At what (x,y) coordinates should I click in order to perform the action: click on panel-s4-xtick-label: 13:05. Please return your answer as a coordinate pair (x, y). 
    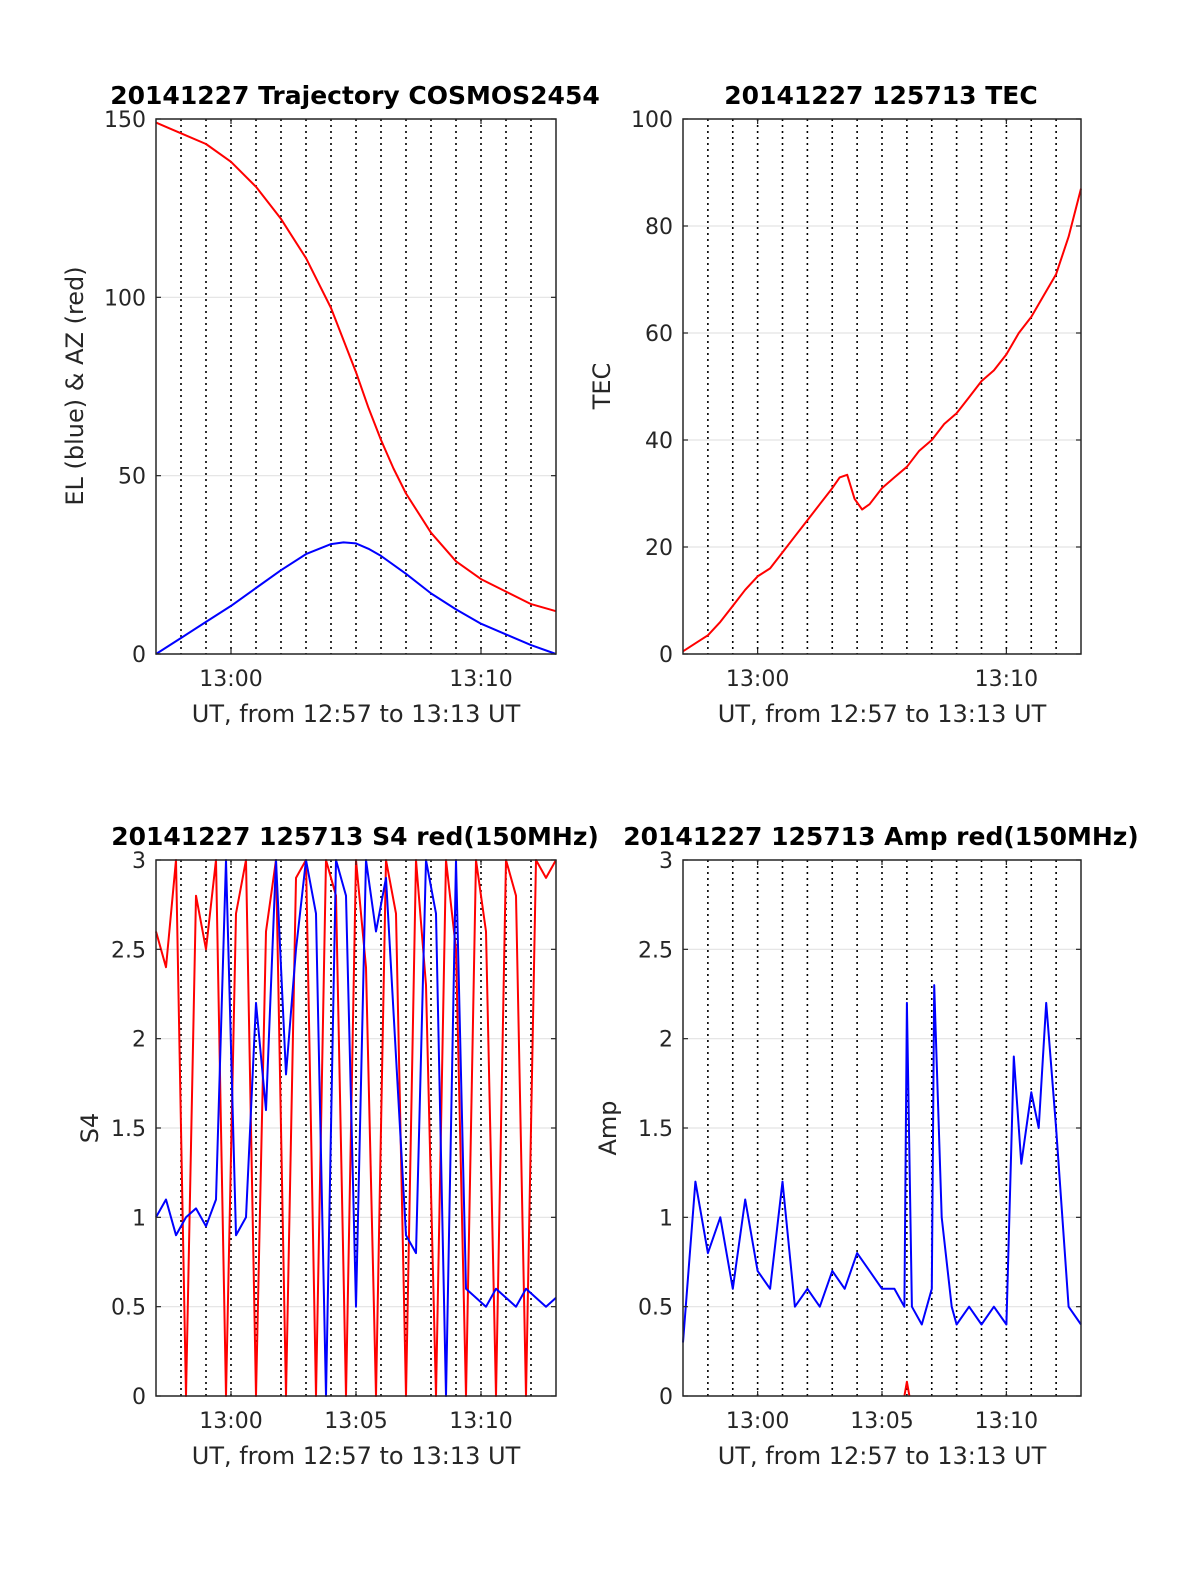
    Looking at the image, I should click on (355, 1421).